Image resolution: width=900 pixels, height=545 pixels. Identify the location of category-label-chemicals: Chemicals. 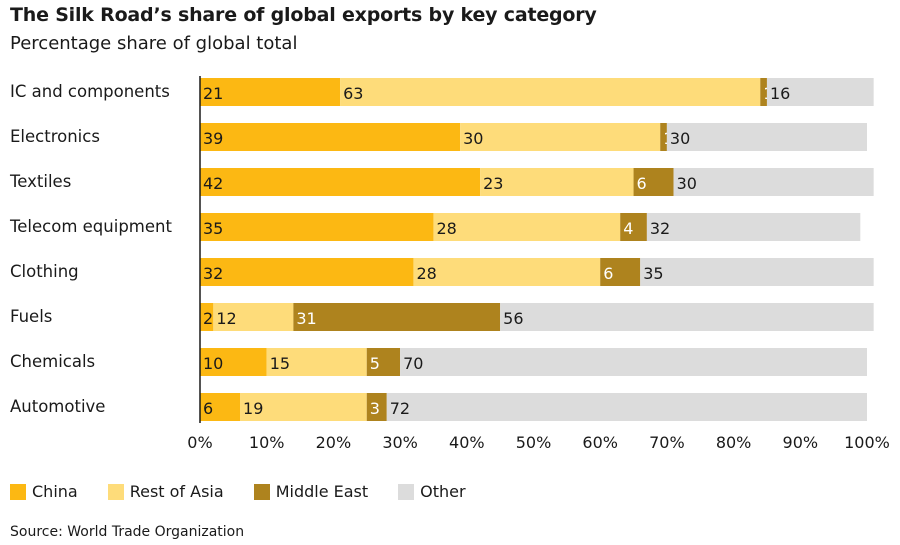
(52, 361).